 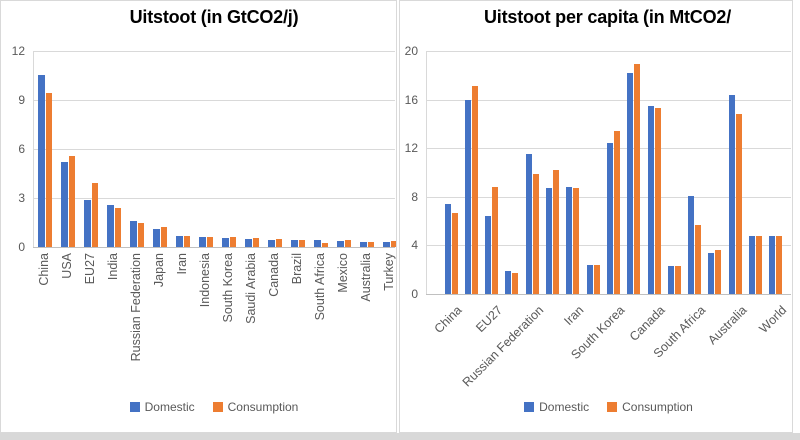 I want to click on domestic-swatch-icon, so click(x=529, y=407).